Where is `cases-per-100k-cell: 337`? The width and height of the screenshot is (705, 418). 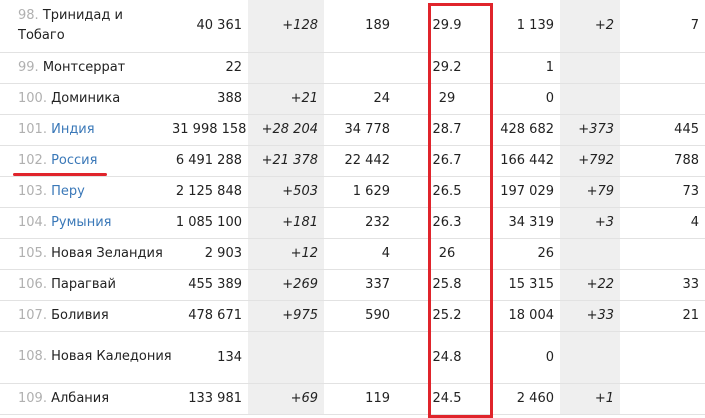
cases-per-100k-cell: 337 is located at coordinates (377, 284).